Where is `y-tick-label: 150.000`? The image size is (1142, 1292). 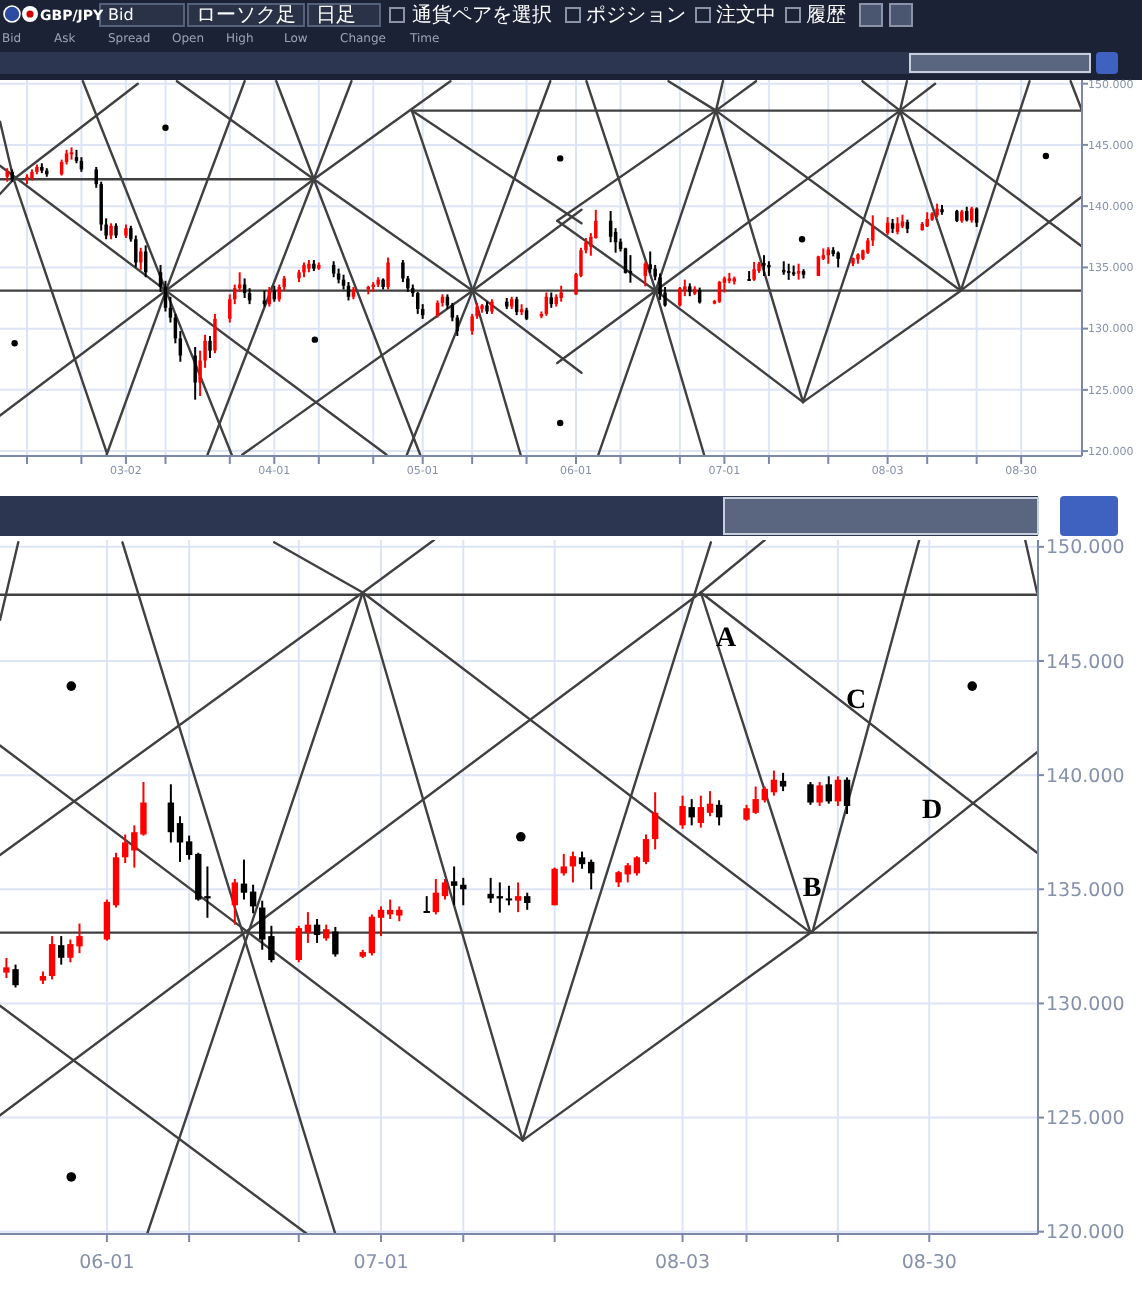
y-tick-label: 150.000 is located at coordinates (1085, 548).